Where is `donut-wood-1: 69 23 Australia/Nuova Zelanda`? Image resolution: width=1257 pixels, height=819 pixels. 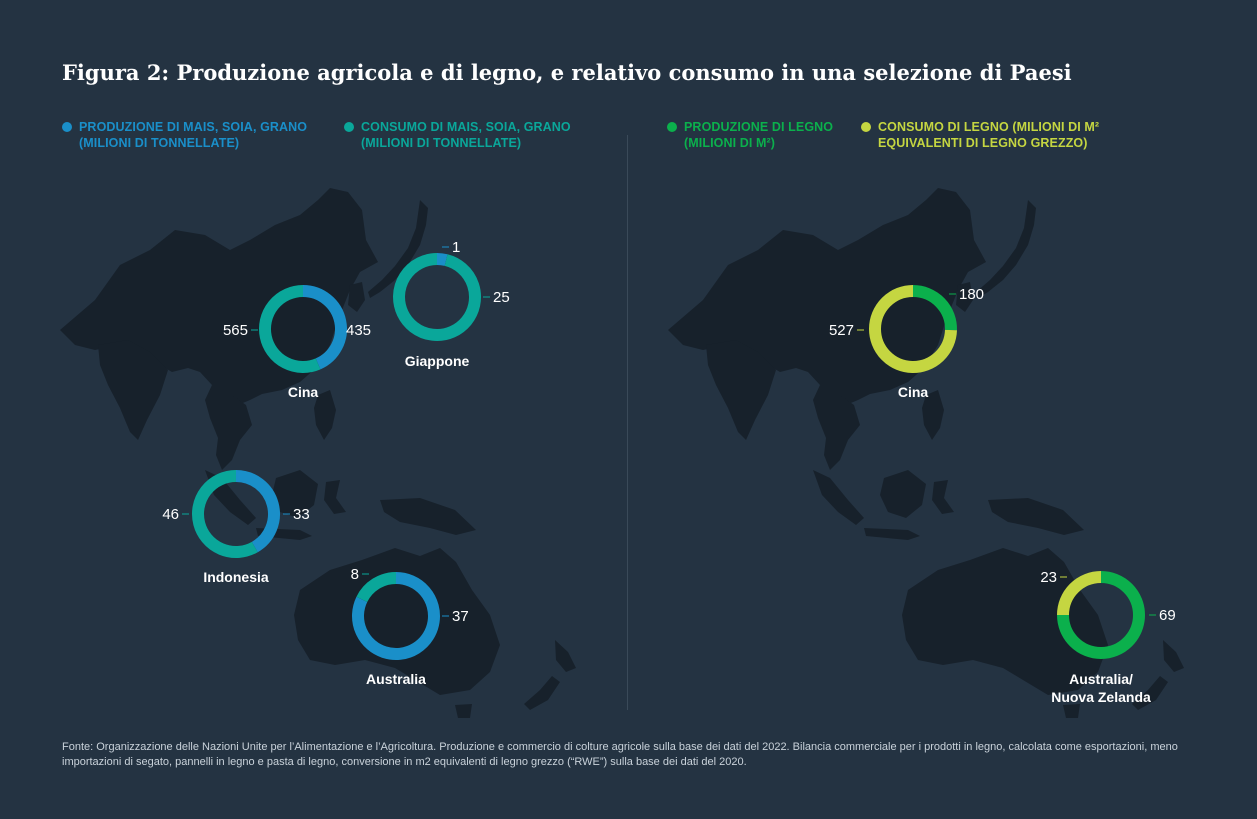
donut-wood-1: 69 23 Australia/Nuova Zelanda is located at coordinates (1107, 637).